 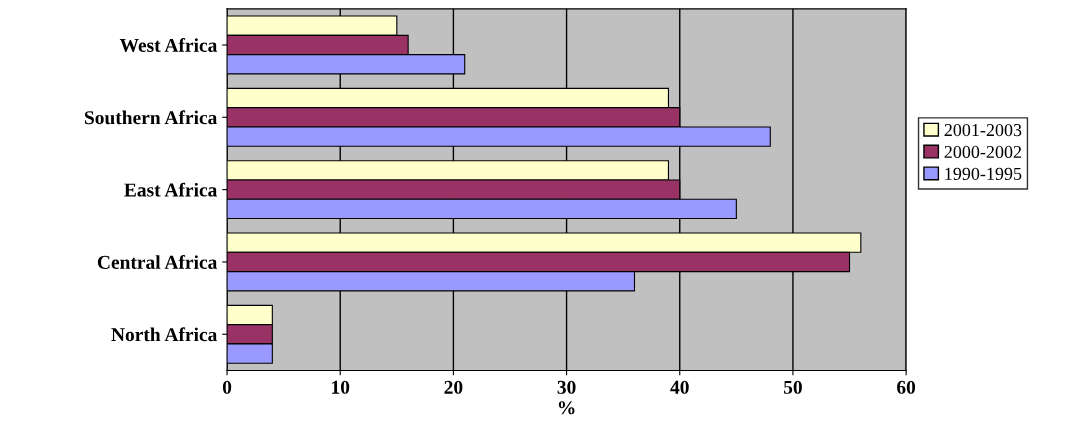 I want to click on y-tick-label: West Africa, so click(x=168, y=45).